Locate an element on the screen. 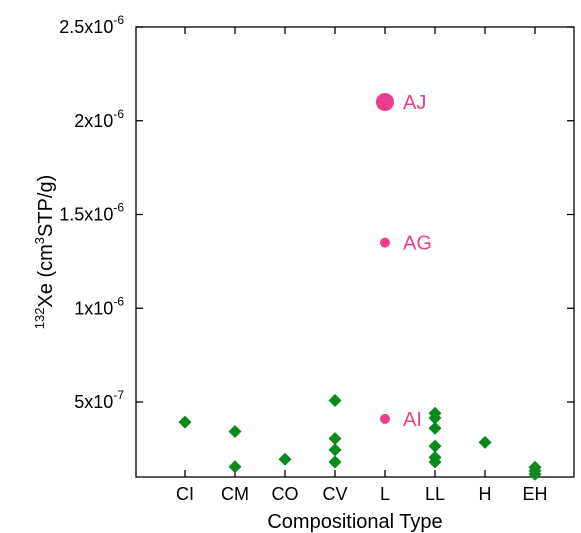 The image size is (581, 533). y-tick-mantissa: 5x10 is located at coordinates (93, 402).